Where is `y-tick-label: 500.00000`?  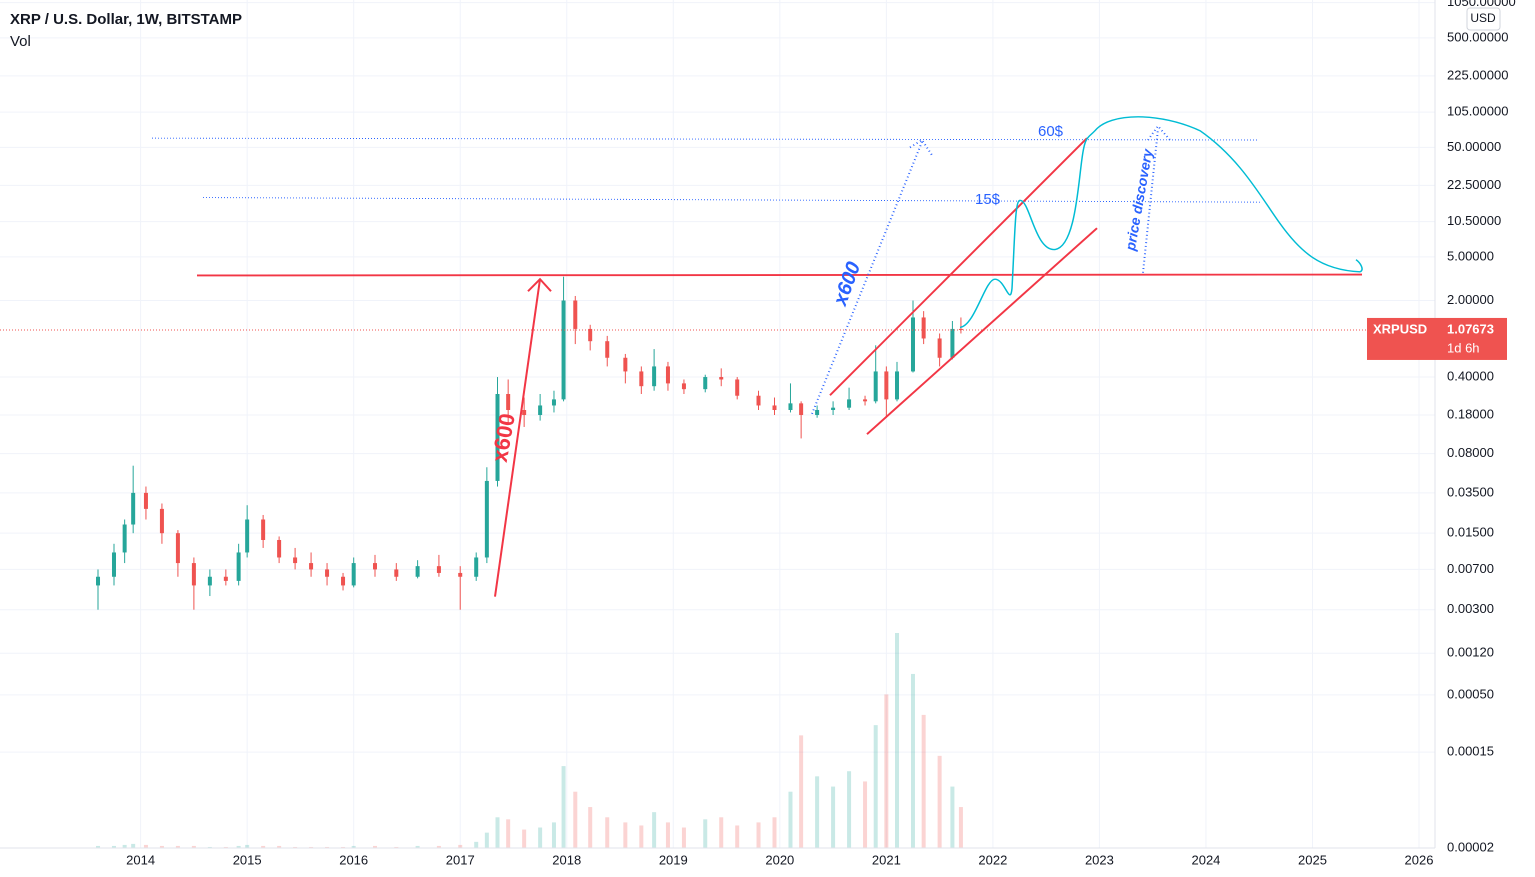 y-tick-label: 500.00000 is located at coordinates (1477, 36).